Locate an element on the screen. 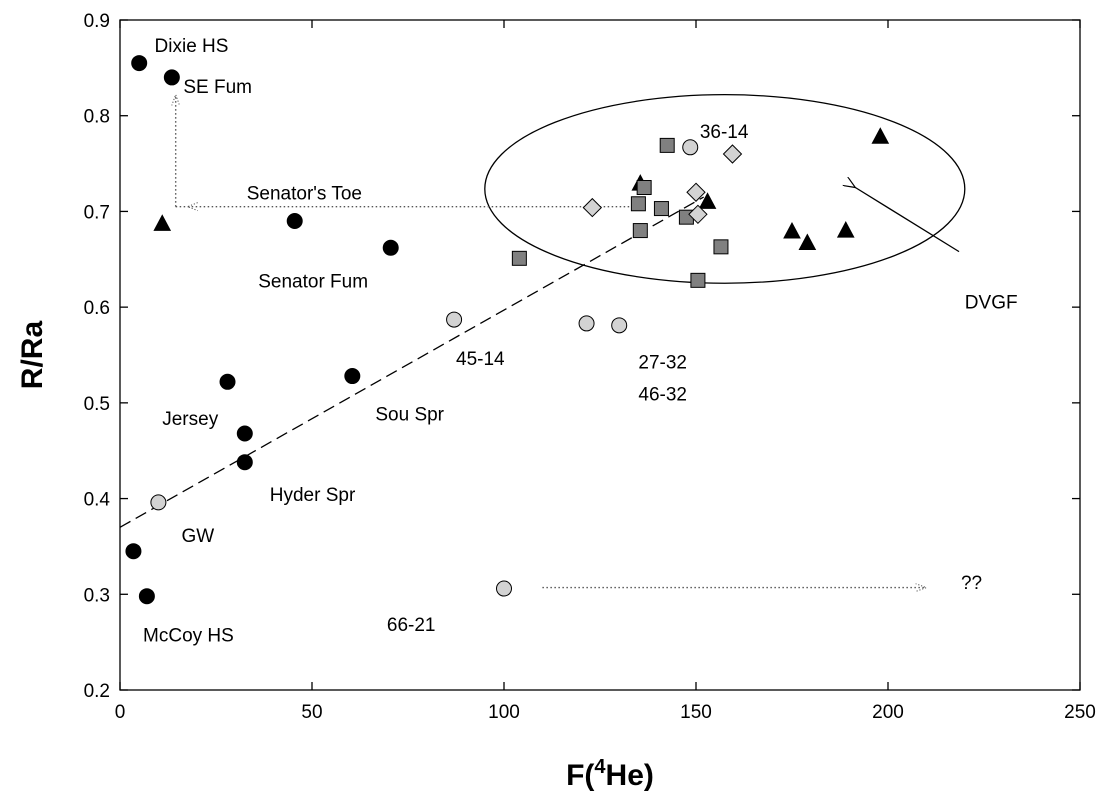 The width and height of the screenshot is (1109, 806). y-tick-label: 0.3 is located at coordinates (97, 595).